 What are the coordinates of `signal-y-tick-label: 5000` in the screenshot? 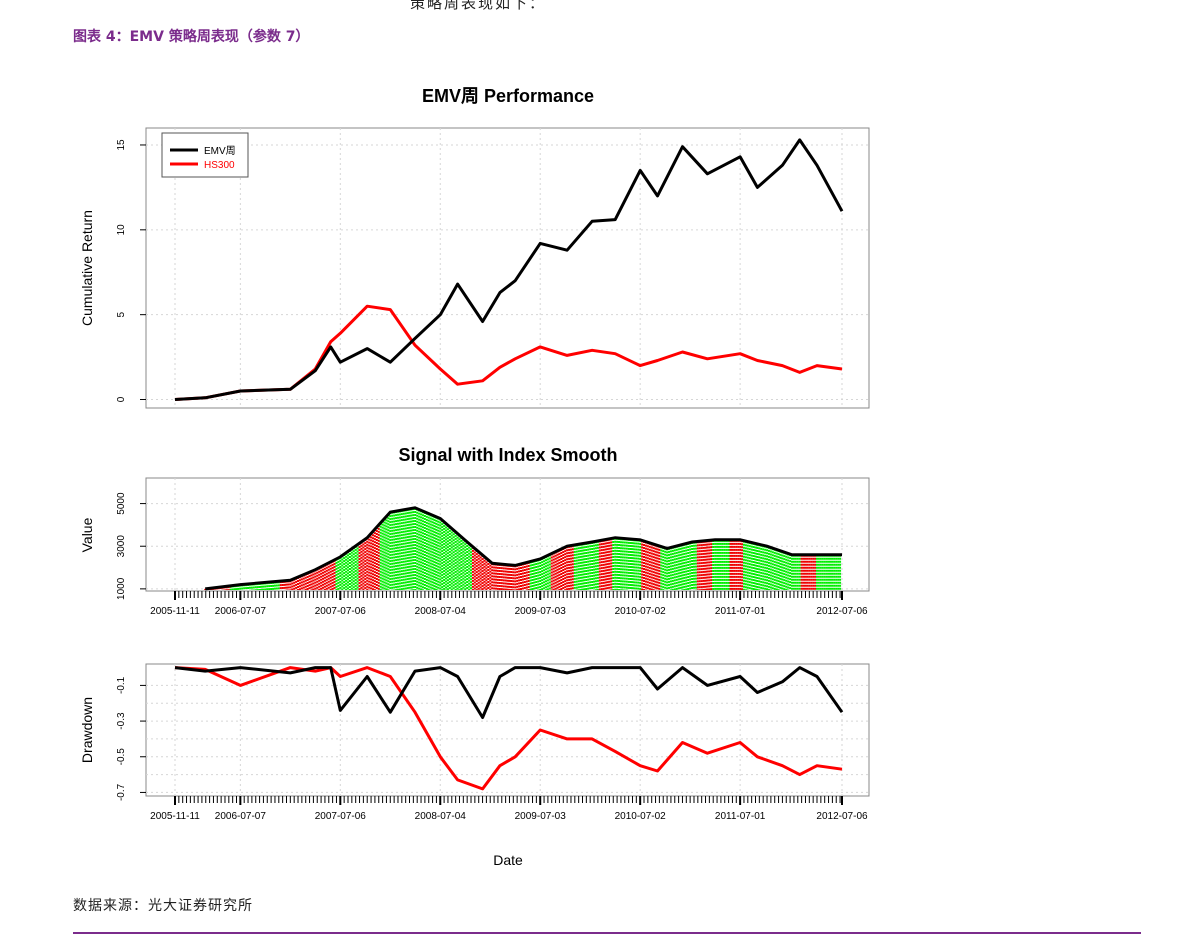 It's located at (121, 503).